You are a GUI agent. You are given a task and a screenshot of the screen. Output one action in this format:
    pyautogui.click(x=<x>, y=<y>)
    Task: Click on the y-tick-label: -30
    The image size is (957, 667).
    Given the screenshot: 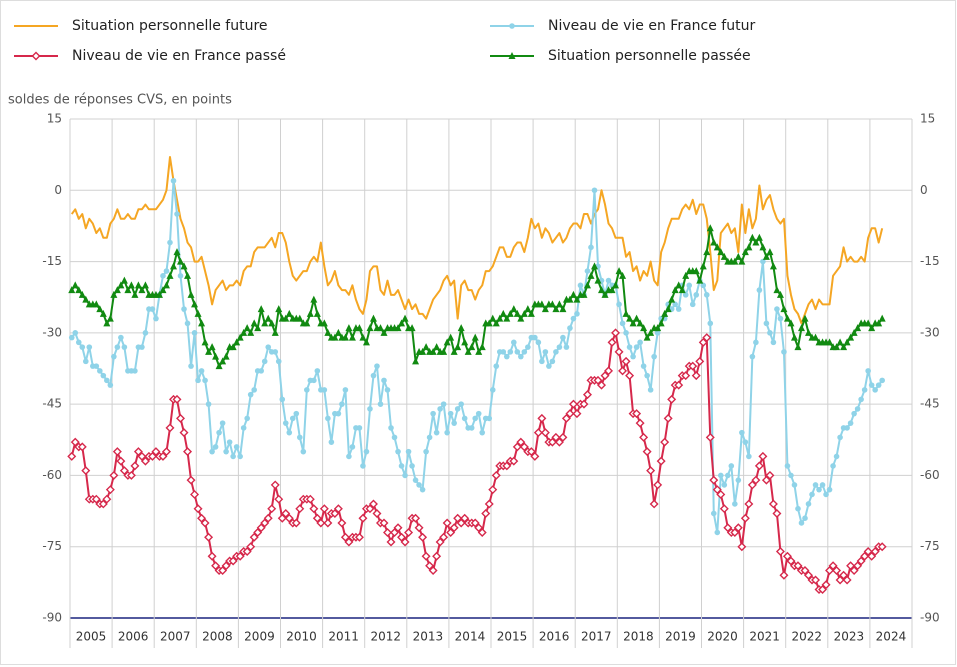 What is the action you would take?
    pyautogui.click(x=52, y=332)
    